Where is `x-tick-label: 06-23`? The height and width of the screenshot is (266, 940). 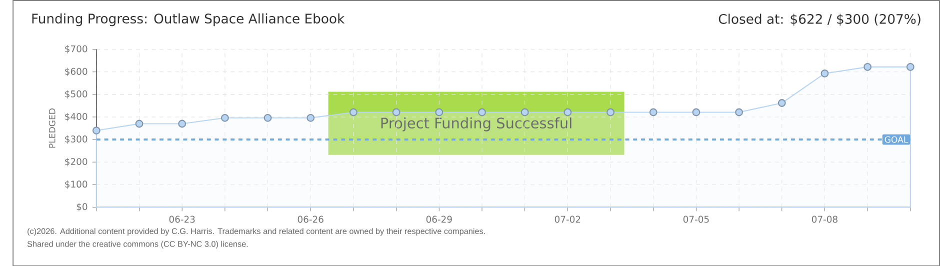
x-tick-label: 06-23 is located at coordinates (182, 219).